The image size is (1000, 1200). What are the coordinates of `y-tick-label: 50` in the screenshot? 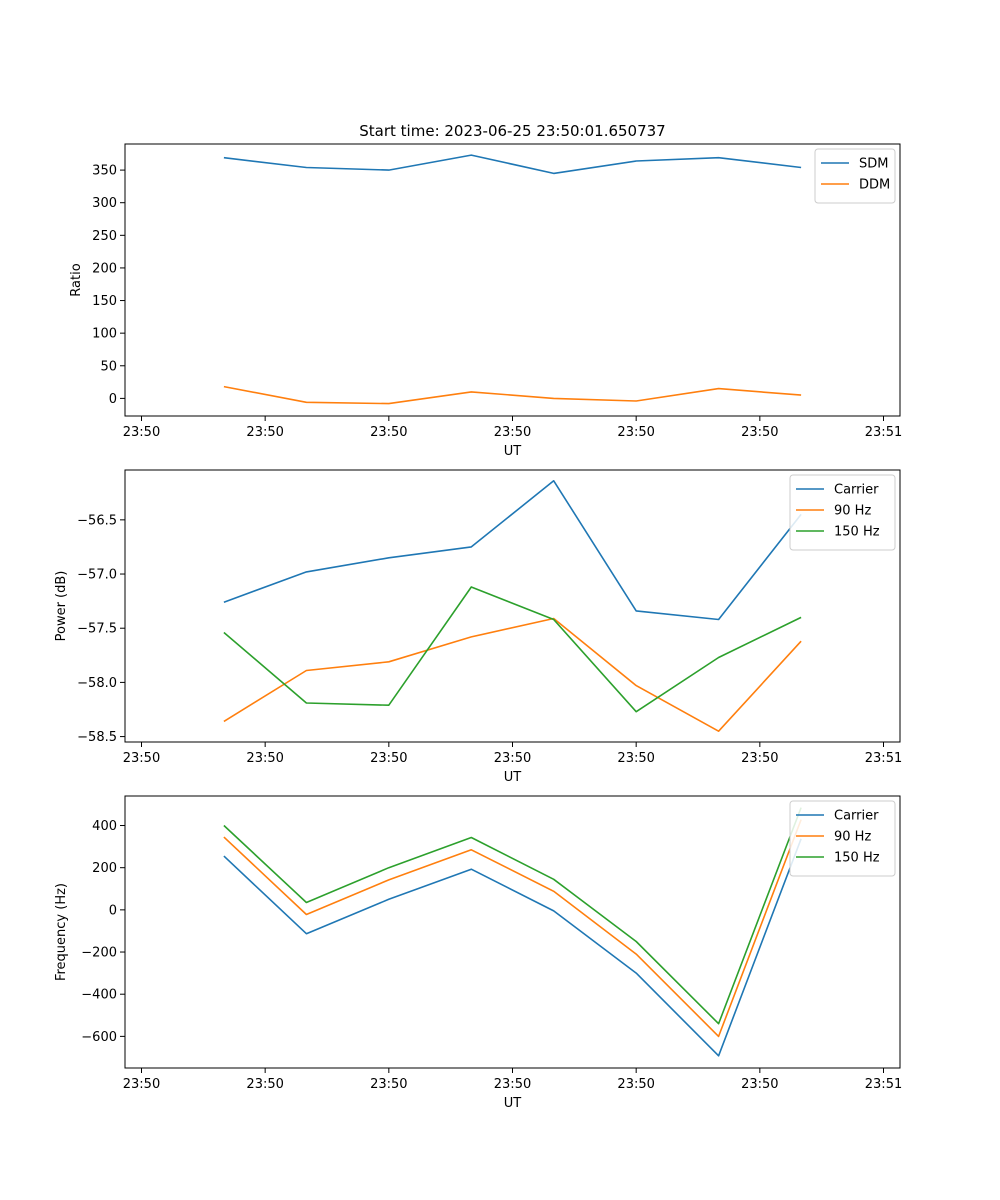 It's located at (108, 366).